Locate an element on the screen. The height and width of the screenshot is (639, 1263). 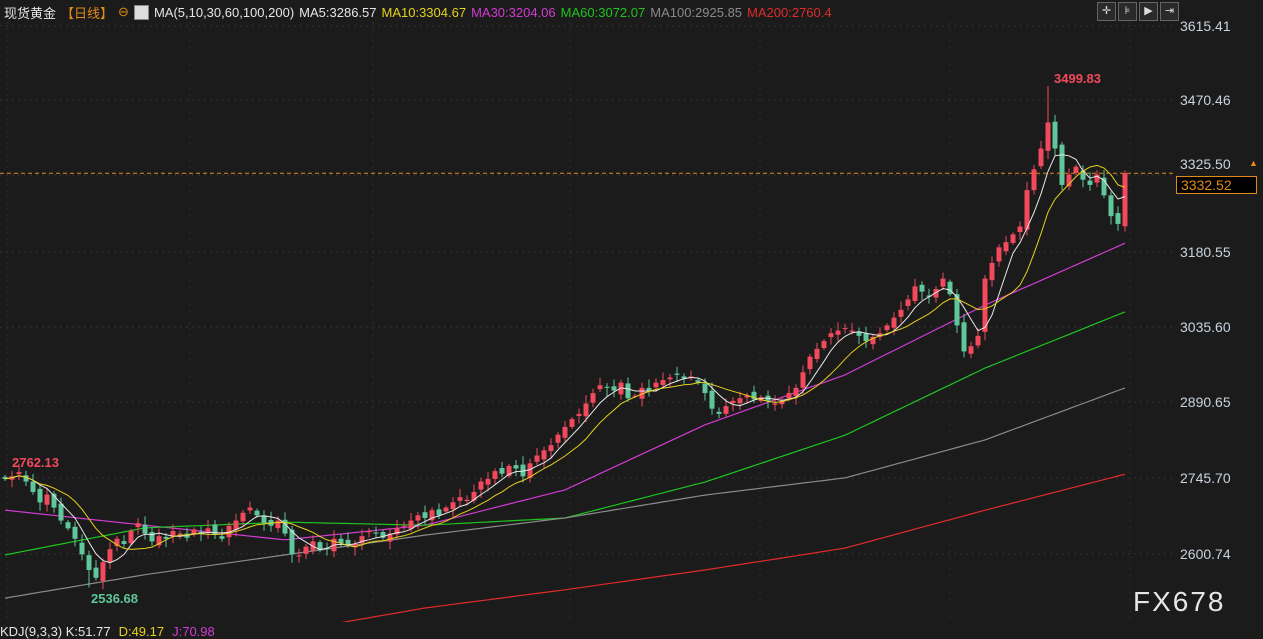
kdj-k: KDJ(9,3,3) K:51.77 is located at coordinates (55, 631).